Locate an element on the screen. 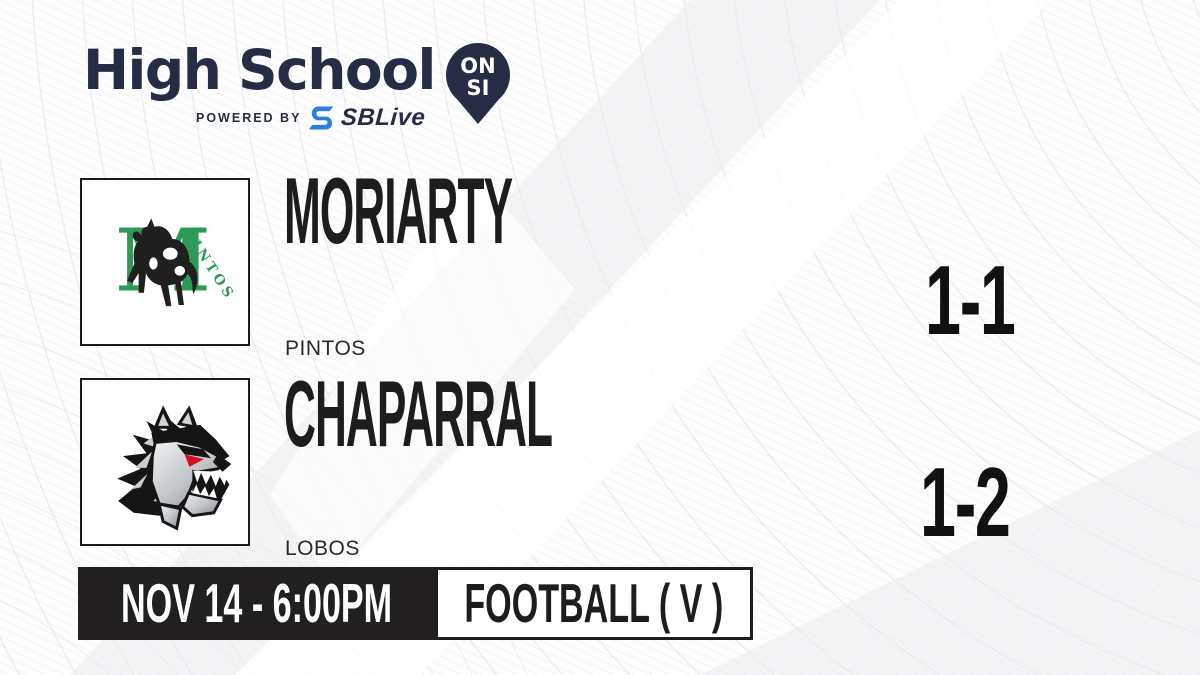 The image size is (1200, 675). powered-by-row: POWERED BY SBLive is located at coordinates (311, 118).